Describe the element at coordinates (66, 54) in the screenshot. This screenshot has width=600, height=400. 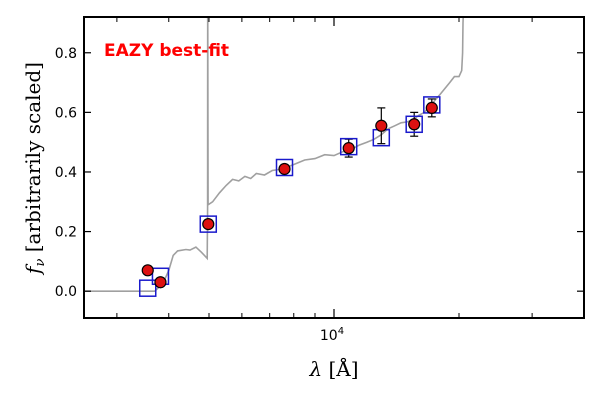
I see `y-tick-label-4: 0.8` at that location.